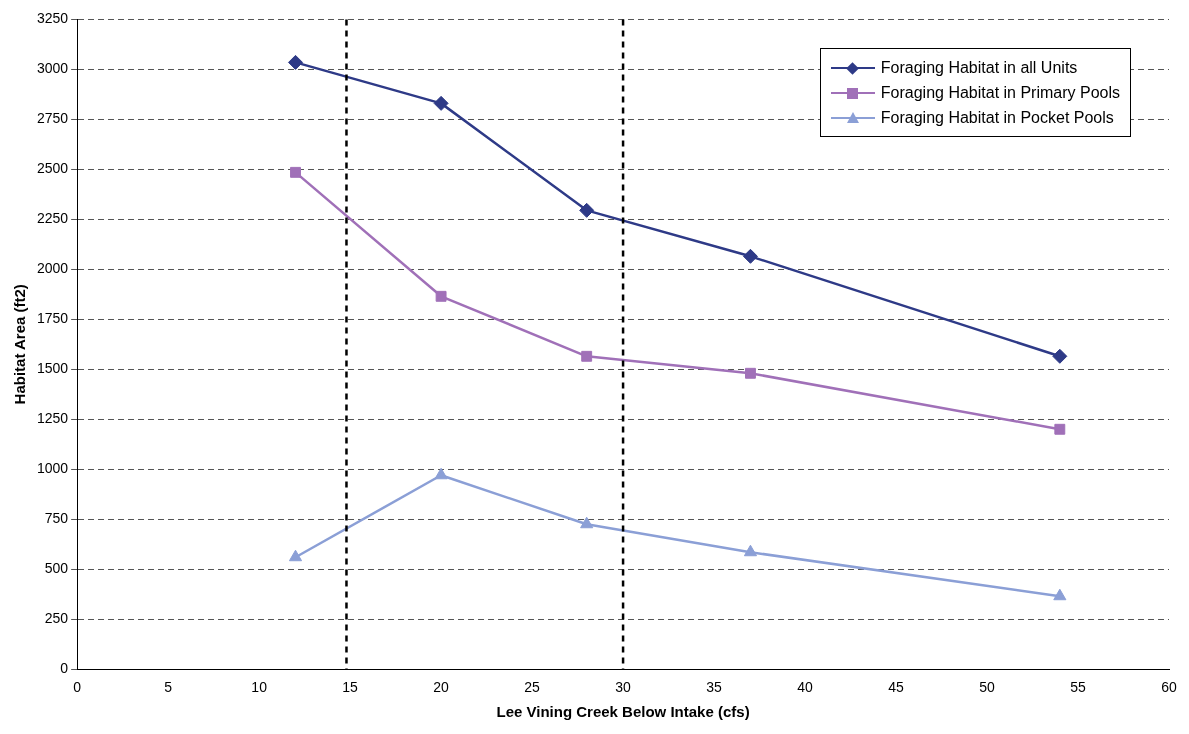 The width and height of the screenshot is (1189, 734). I want to click on y-tick-label: 2750, so click(52, 118).